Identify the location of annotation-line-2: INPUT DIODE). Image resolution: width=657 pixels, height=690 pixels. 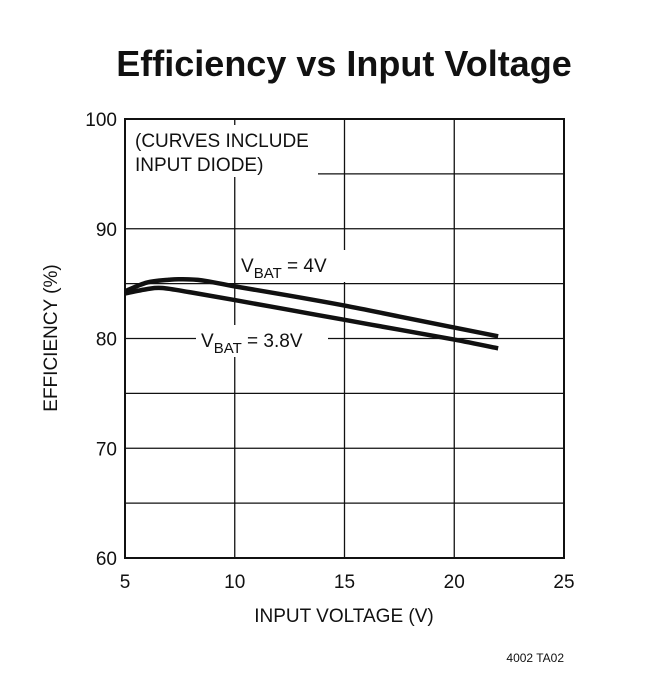
(199, 165).